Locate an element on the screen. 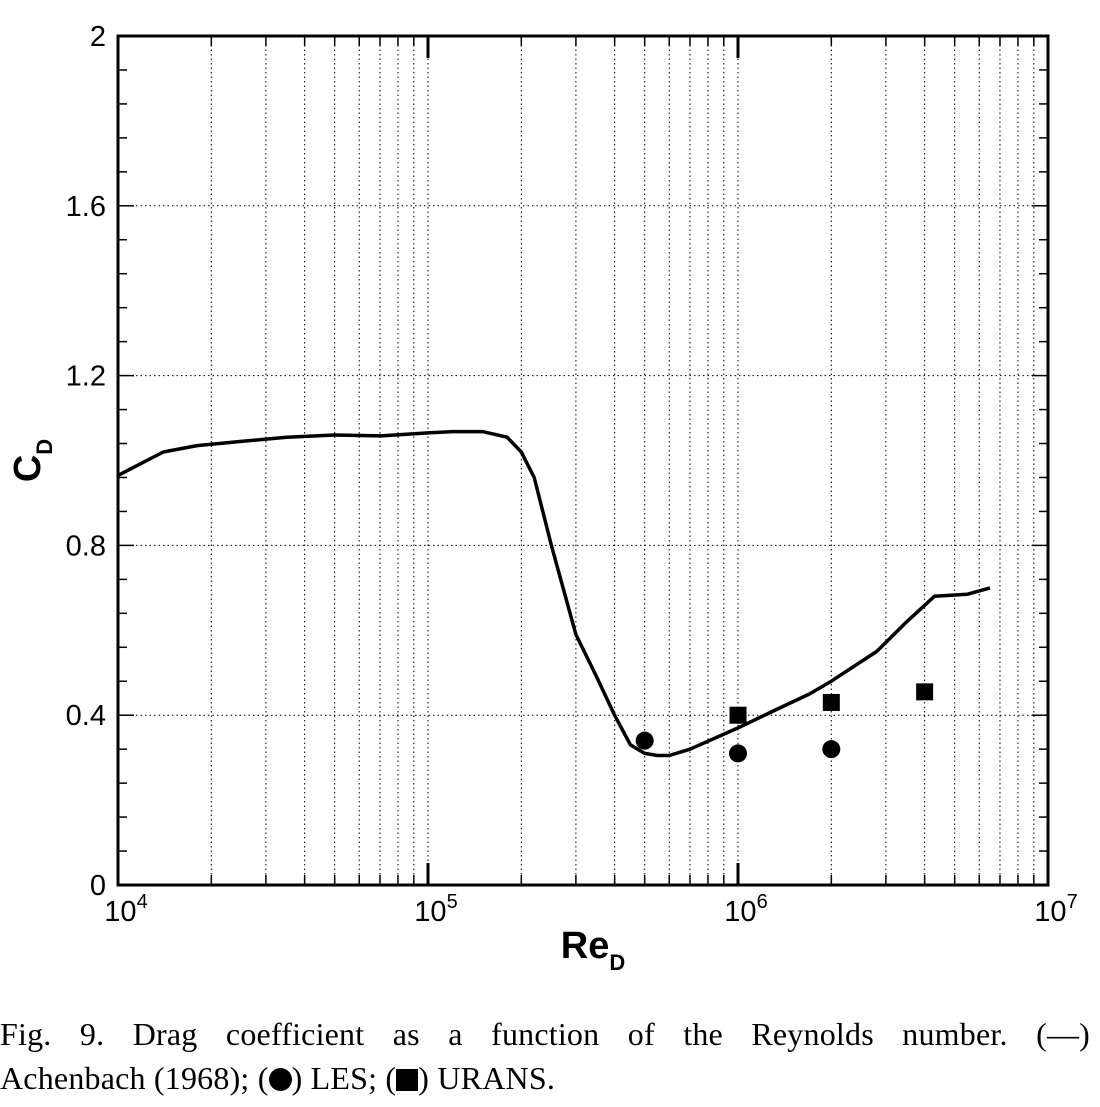 The width and height of the screenshot is (1100, 1107). caption-line-2: Achenbach (1968); ( ) LES; ( ) URANS. is located at coordinates (545, 1078).